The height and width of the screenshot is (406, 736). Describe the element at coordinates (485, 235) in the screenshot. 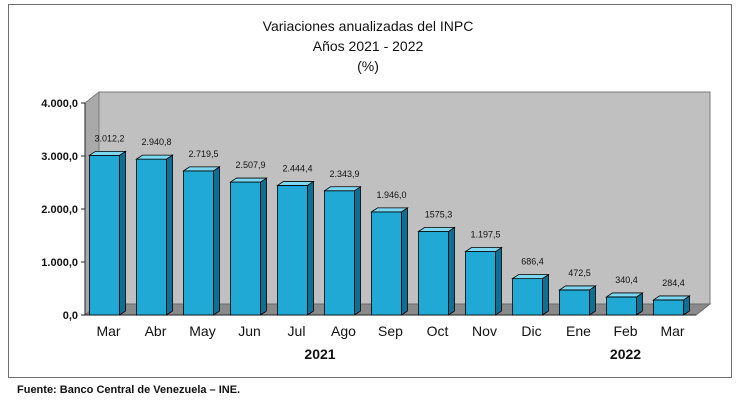

I see `data-label: 1.197,5` at that location.